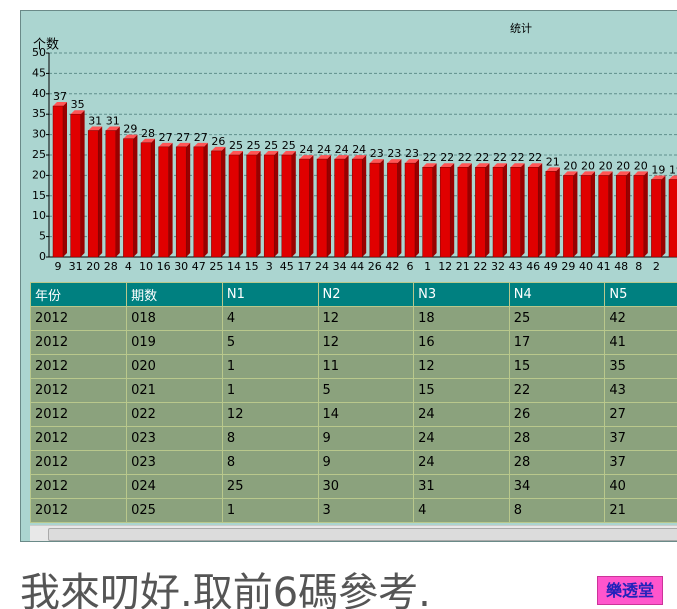 This screenshot has width=677, height=609. Describe the element at coordinates (270, 486) in the screenshot. I see `table-cell: 25` at that location.